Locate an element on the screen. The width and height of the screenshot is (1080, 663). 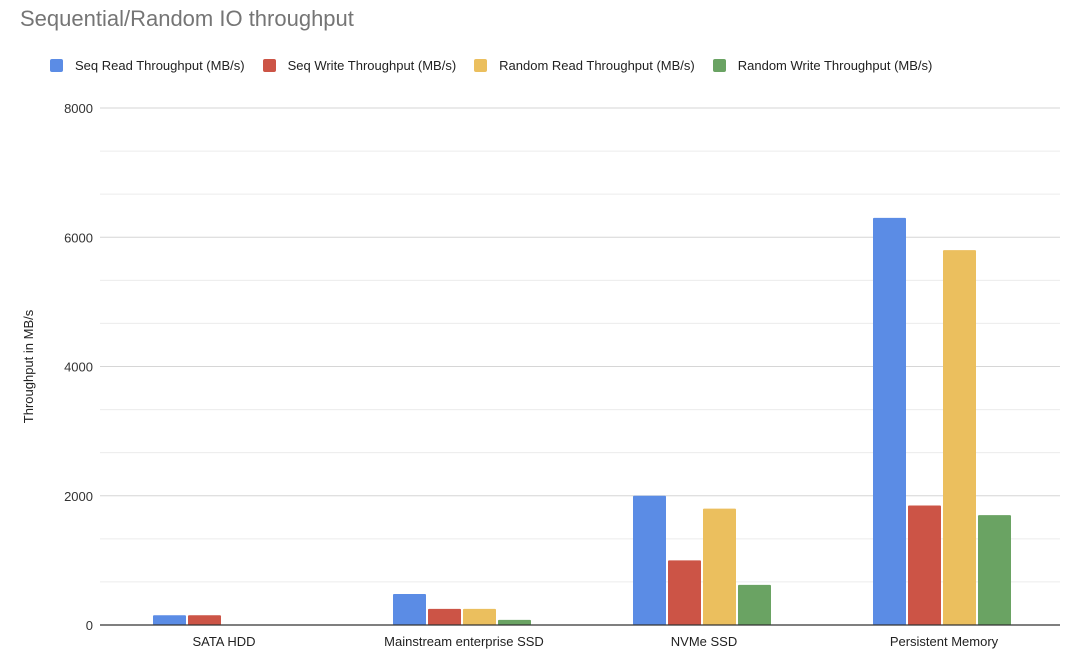
y-tick-label: 6000 is located at coordinates (78, 237).